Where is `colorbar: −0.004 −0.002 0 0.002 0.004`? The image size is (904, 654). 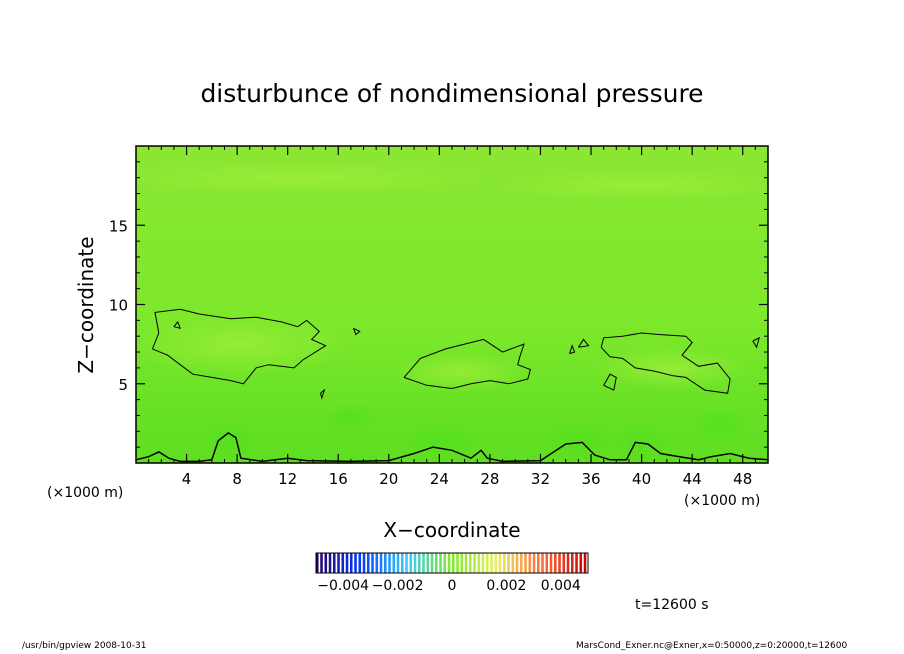
colorbar: −0.004 −0.002 0 0.002 0.004 is located at coordinates (452, 573).